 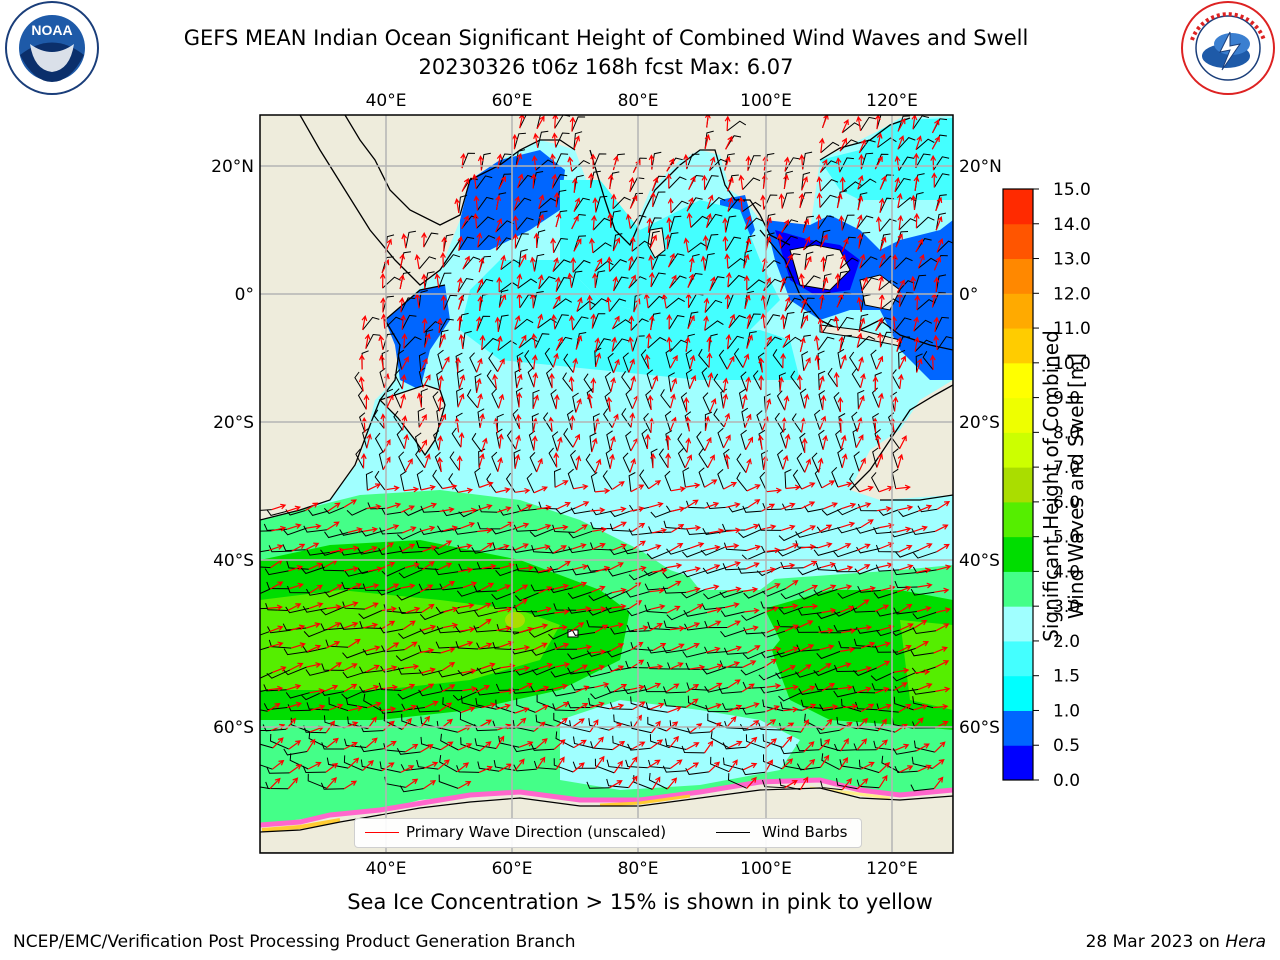 I want to click on lat-tick: 0°, so click(x=968, y=295).